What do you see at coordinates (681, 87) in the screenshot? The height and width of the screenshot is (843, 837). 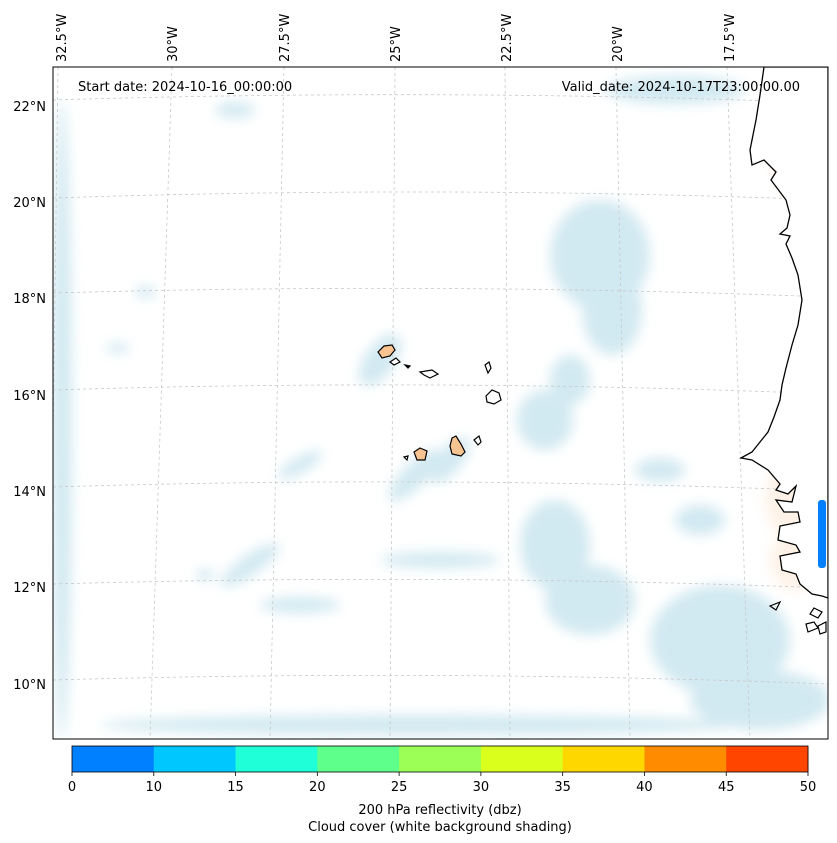 I see `valid-date-label: Valid_date: 2024-10-17T23:00:00.00` at bounding box center [681, 87].